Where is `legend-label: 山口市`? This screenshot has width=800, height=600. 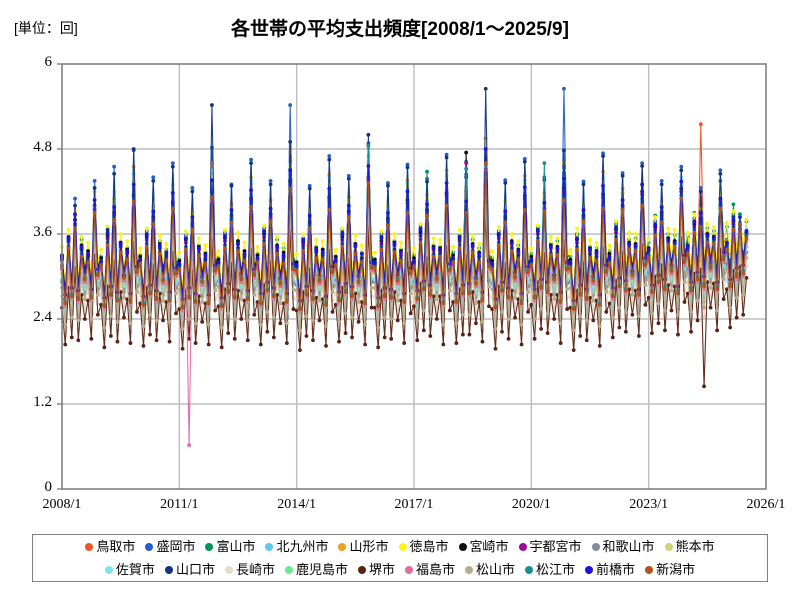
legend-label: 山口市 is located at coordinates (195, 569).